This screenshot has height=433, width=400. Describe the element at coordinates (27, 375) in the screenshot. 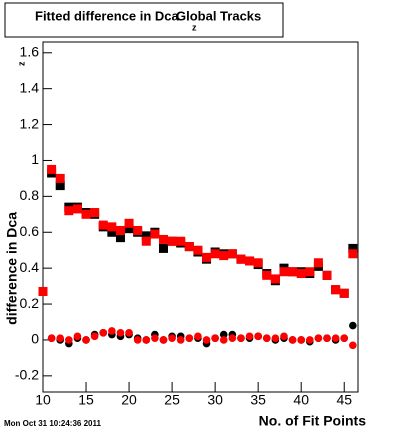

I see `y-tick-label: -0.2` at that location.